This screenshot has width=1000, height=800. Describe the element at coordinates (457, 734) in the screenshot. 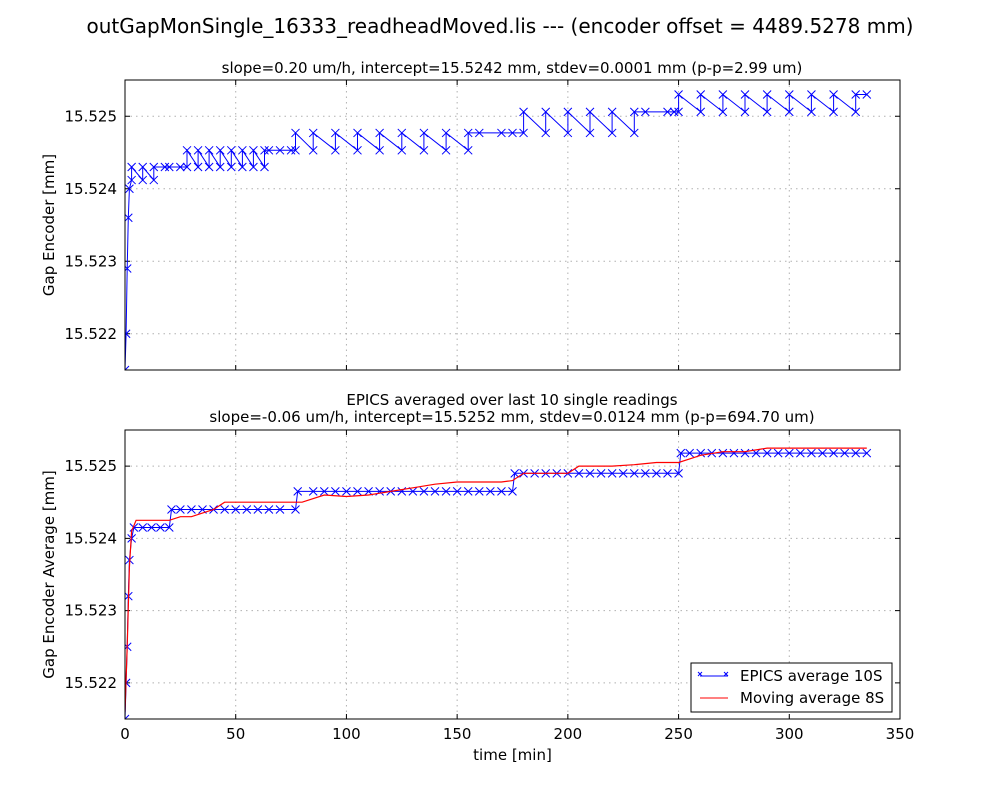

I see `x-tick-label: 150` at that location.